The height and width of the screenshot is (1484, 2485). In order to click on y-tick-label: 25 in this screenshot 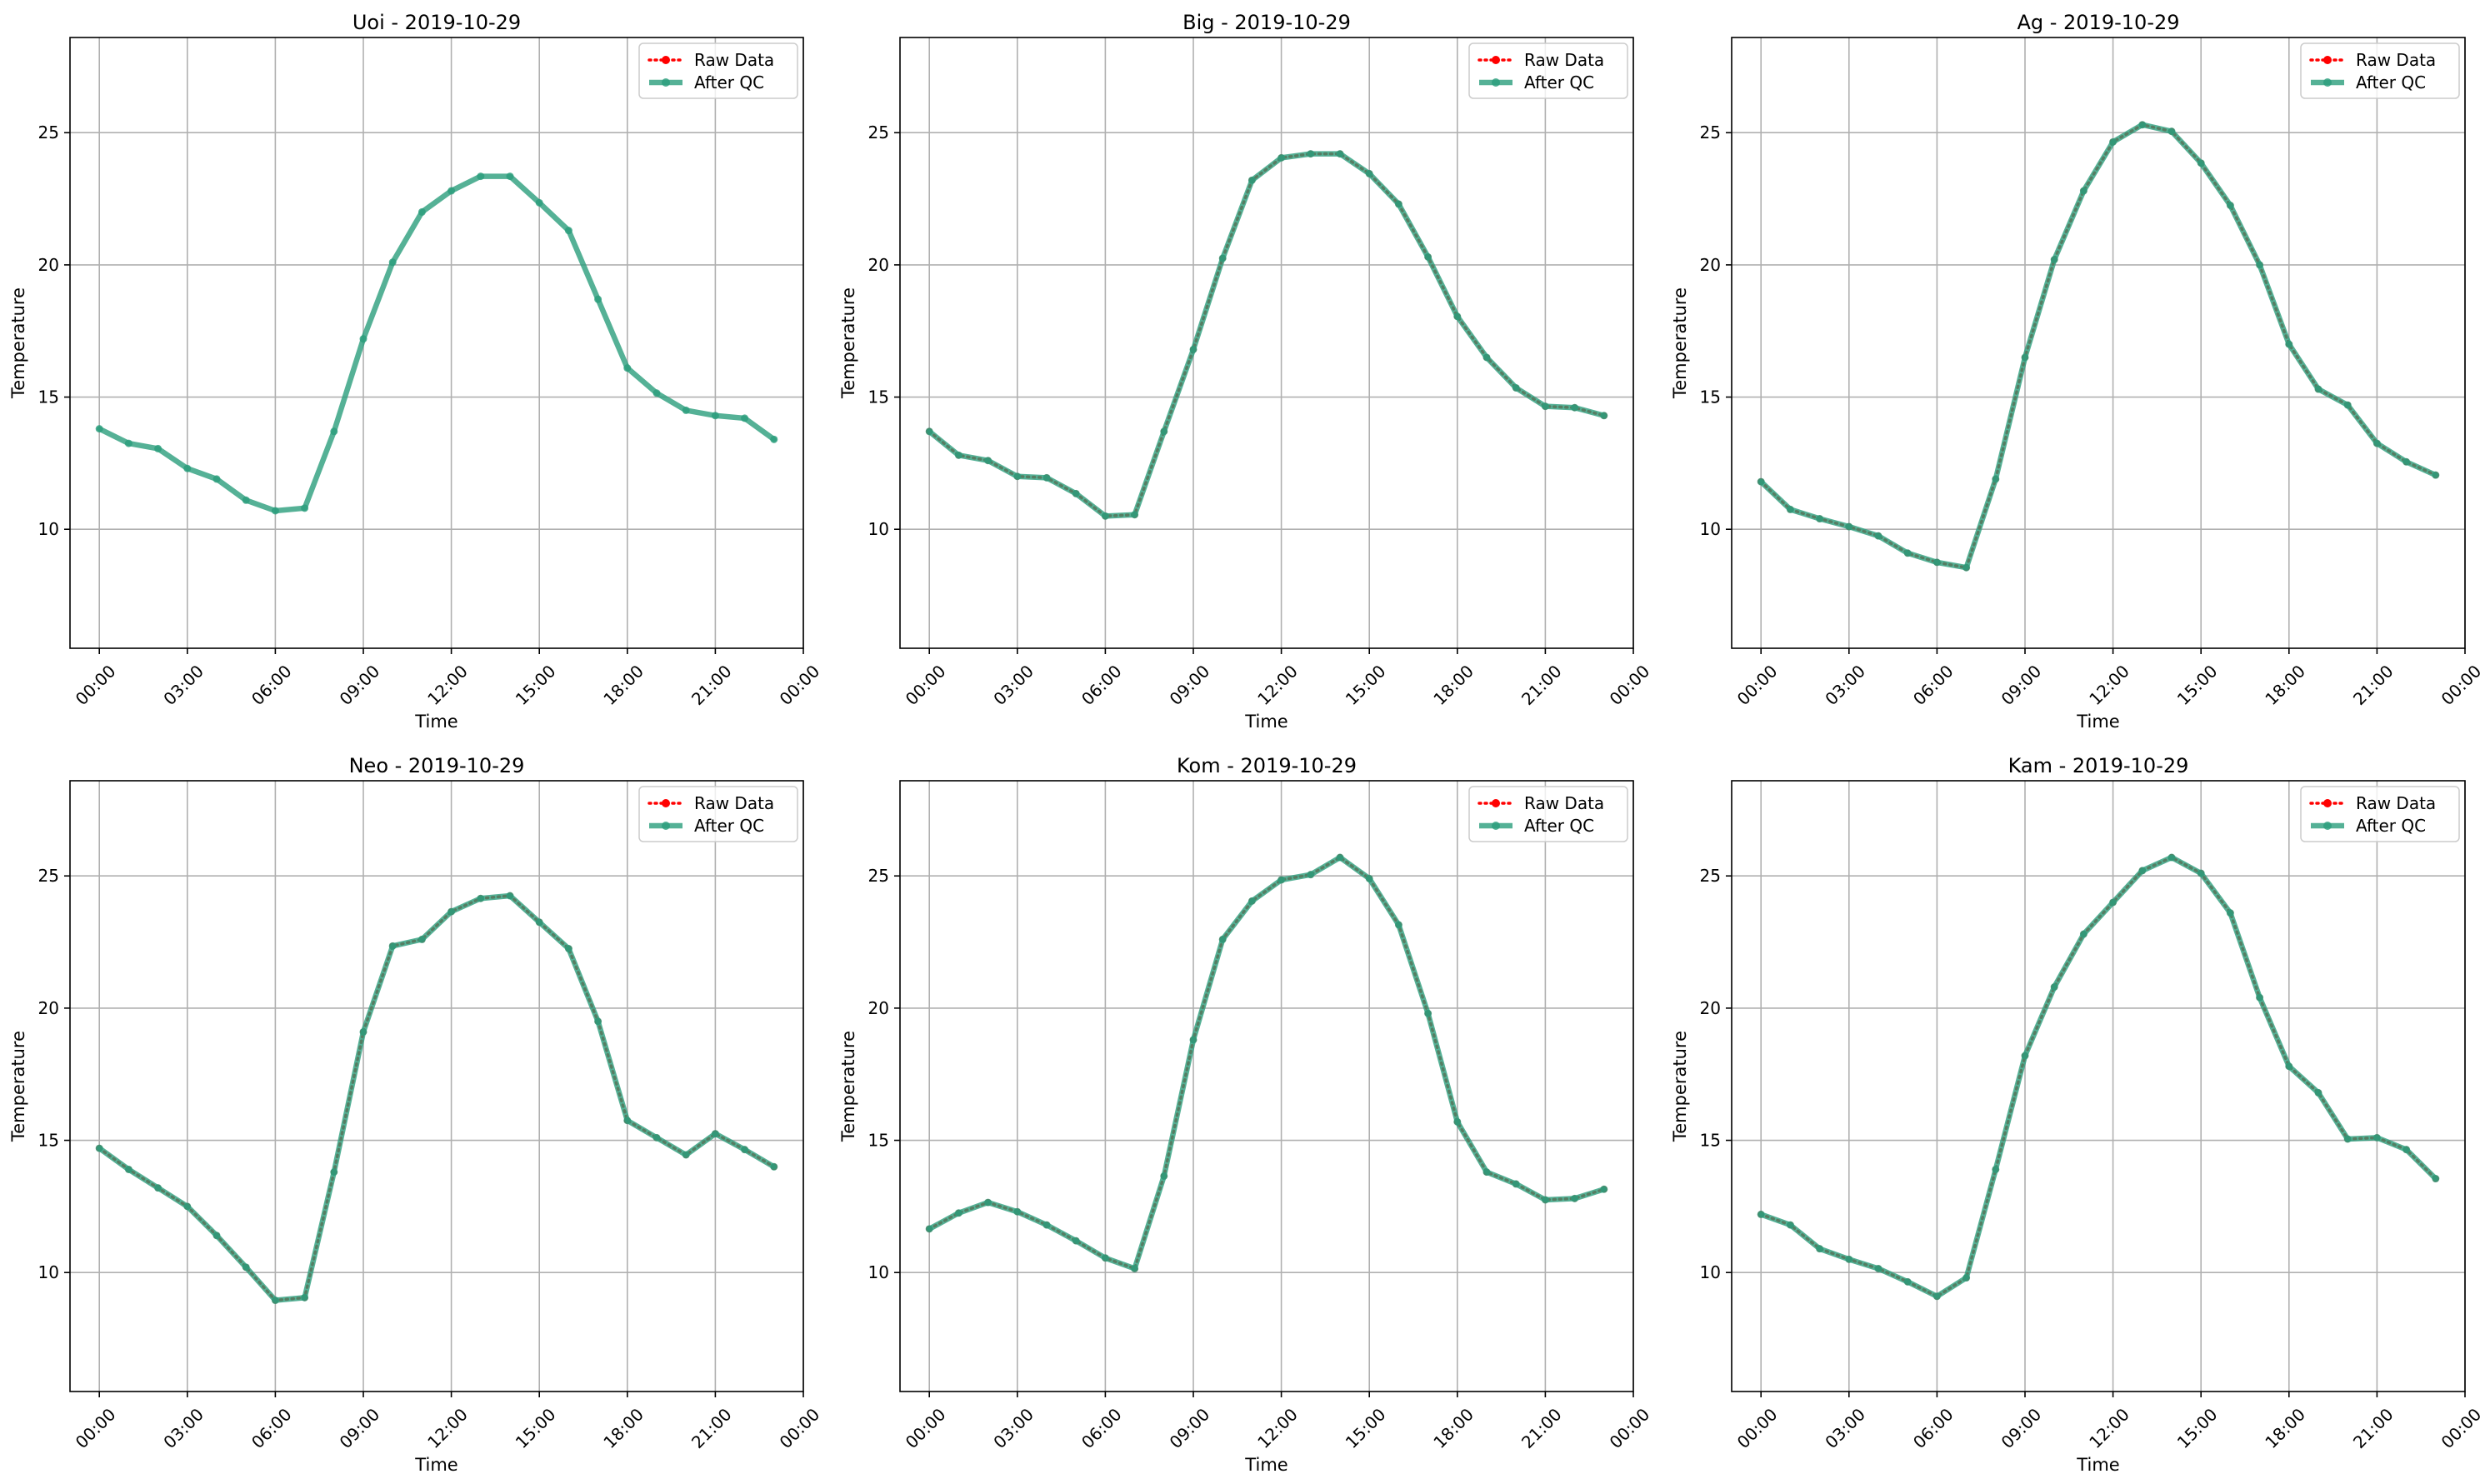, I will do `click(48, 876)`.